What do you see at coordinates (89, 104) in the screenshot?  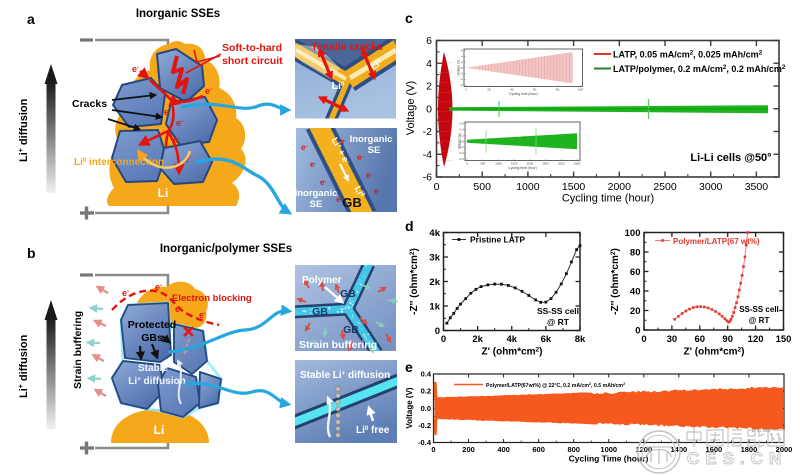 I see `svg-text: Cracks` at bounding box center [89, 104].